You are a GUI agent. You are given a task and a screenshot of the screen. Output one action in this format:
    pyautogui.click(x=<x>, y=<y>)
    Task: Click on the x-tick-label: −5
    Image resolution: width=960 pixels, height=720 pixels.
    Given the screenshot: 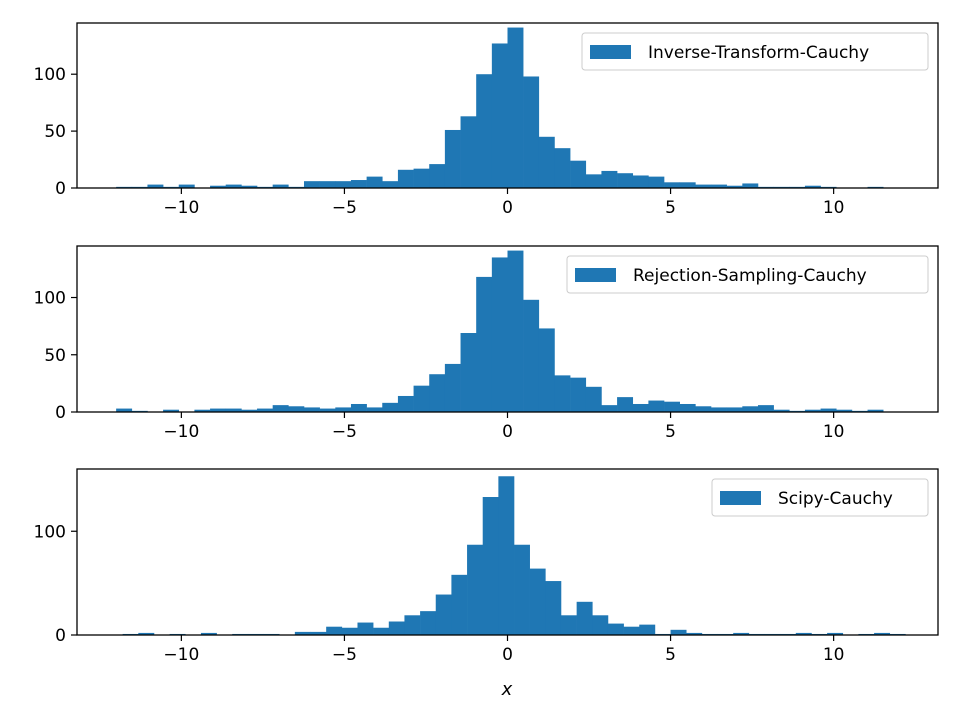 What is the action you would take?
    pyautogui.click(x=344, y=655)
    